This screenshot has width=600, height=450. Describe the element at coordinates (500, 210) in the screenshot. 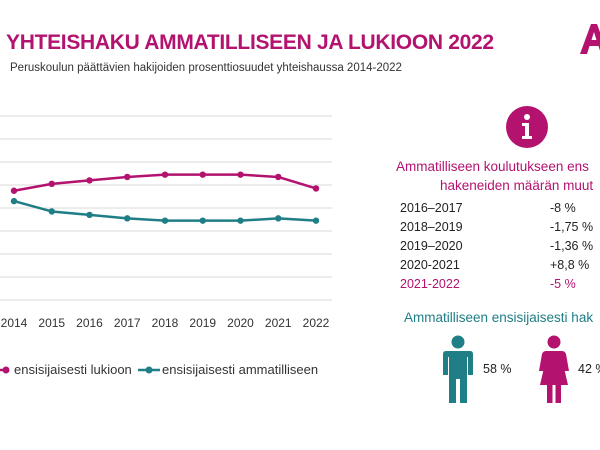

I see `change-row: 2016–2017 -8 %` at that location.